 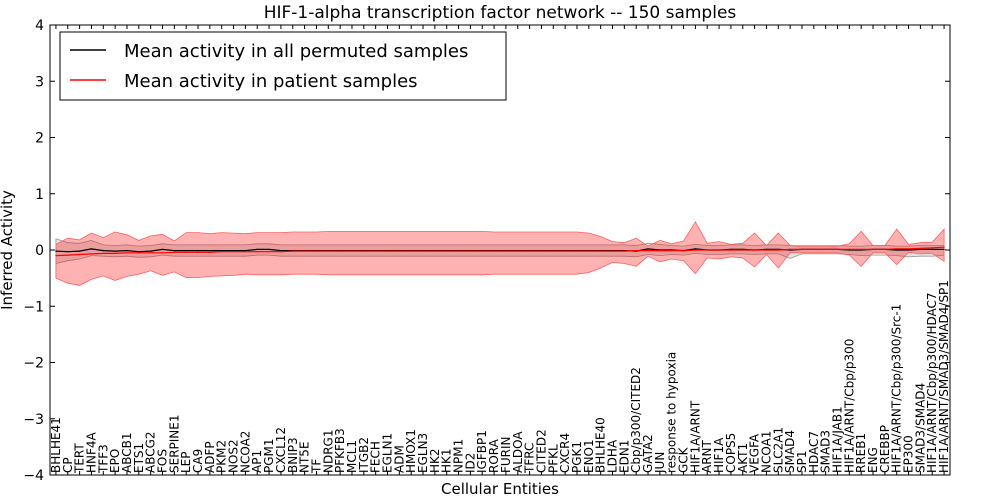 I want to click on x-tick-label-62: SMAD4, so click(x=790, y=451).